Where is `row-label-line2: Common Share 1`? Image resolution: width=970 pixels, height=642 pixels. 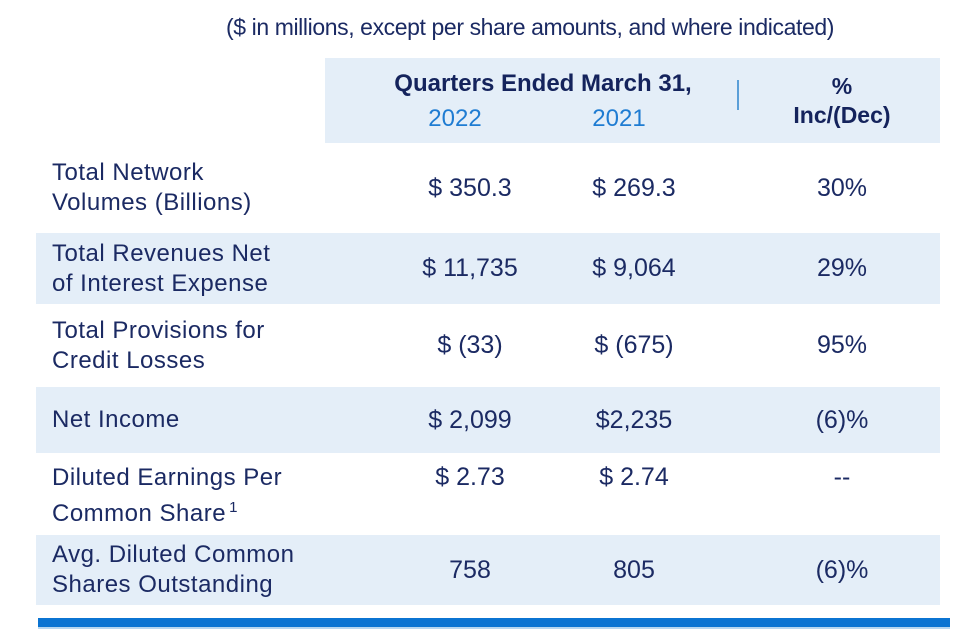
row-label-line2: Common Share 1 is located at coordinates (220, 511).